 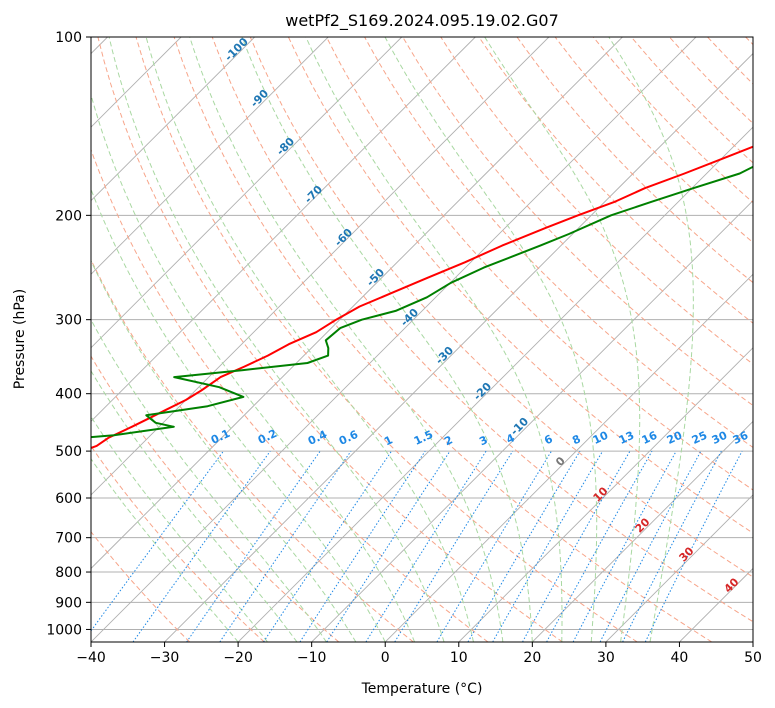 I want to click on y-tick-label: 800, so click(x=68, y=573).